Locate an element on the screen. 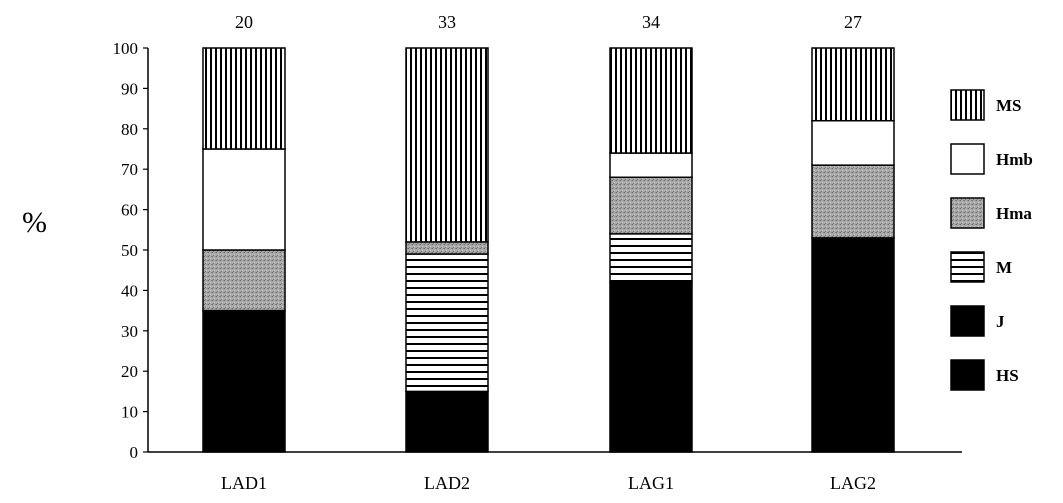 The image size is (1063, 503). legend-swatch-hs is located at coordinates (967, 375).